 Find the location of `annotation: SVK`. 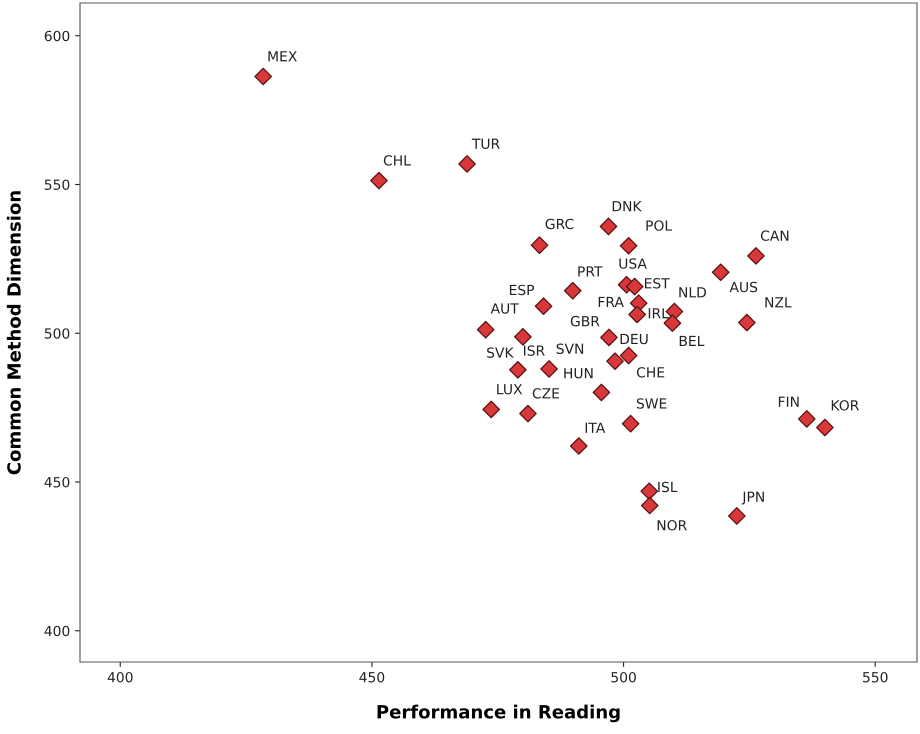

annotation: SVK is located at coordinates (500, 352).